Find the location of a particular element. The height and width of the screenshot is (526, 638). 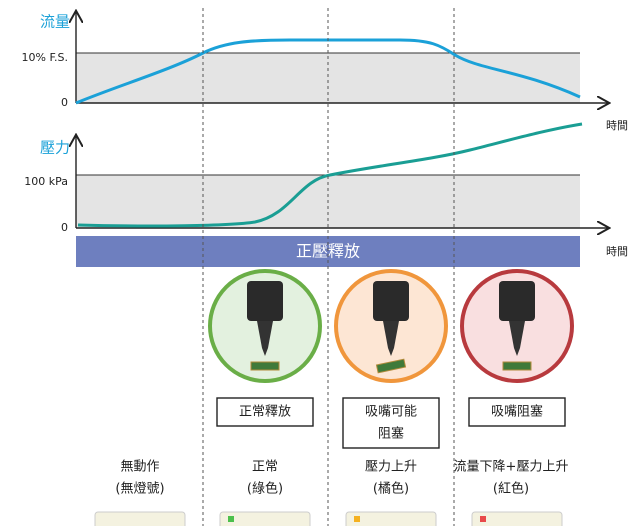

status-text: 流量下降+壓力上升 is located at coordinates (511, 467).